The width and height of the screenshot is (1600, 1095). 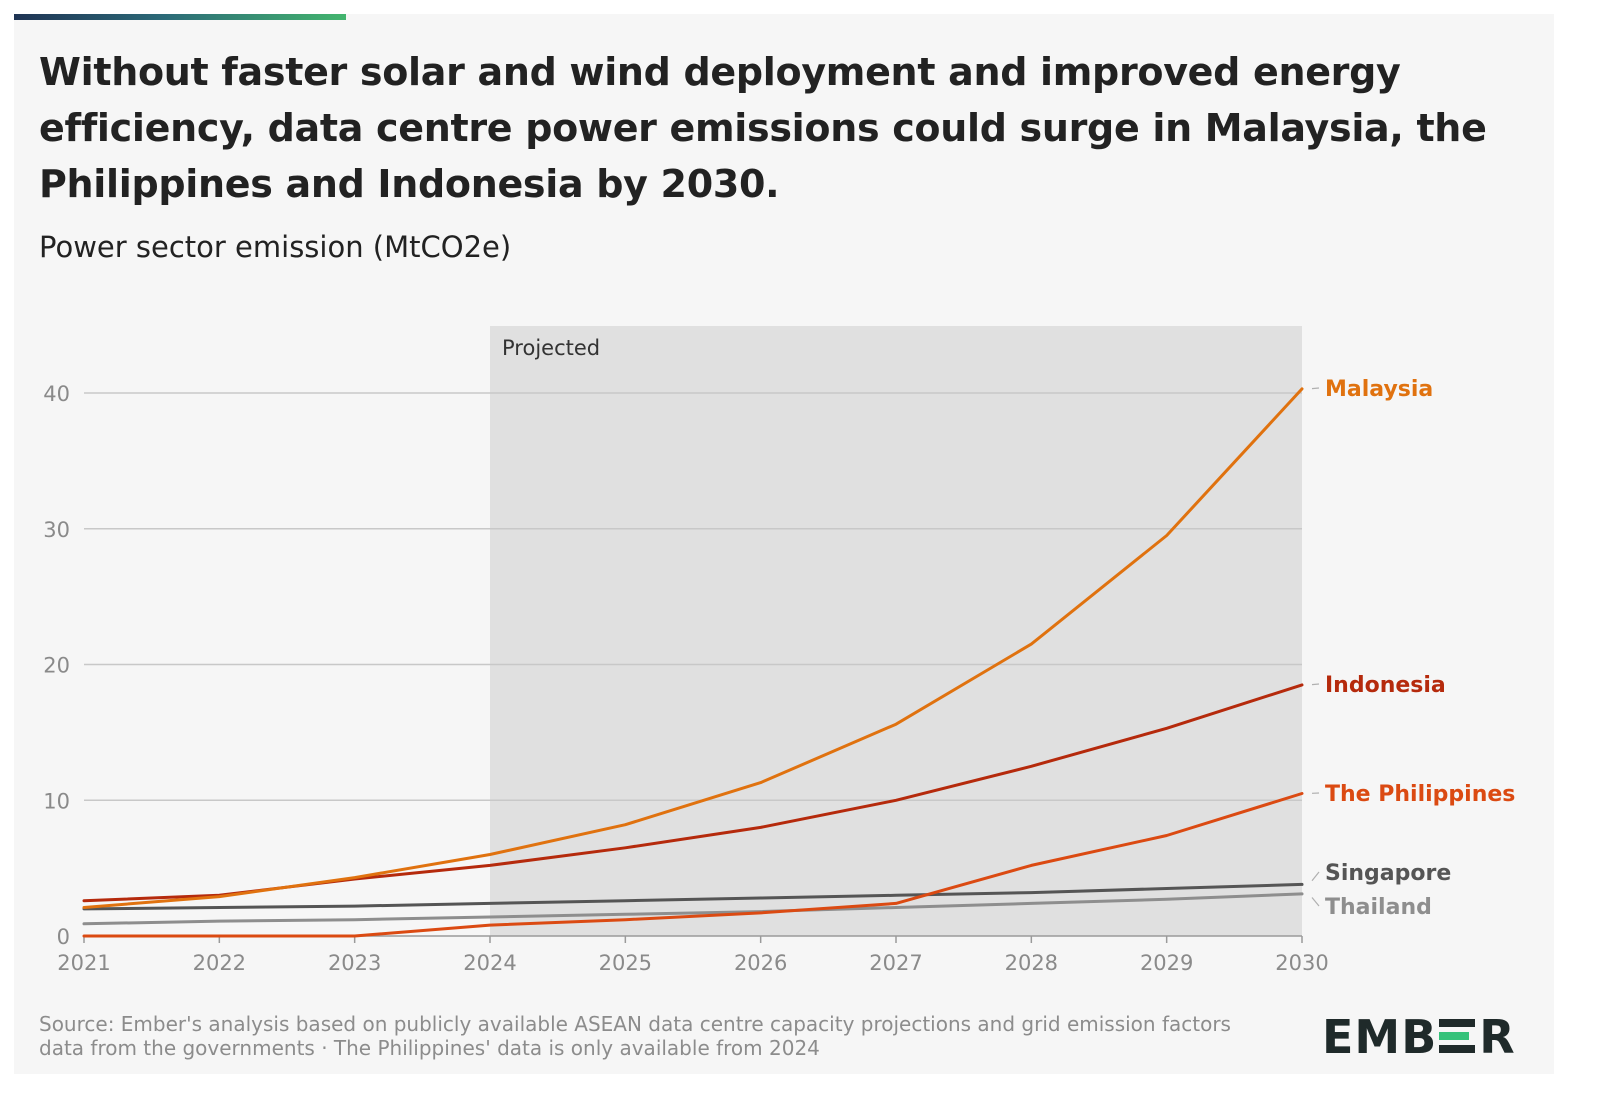 What do you see at coordinates (1497, 1037) in the screenshot?
I see `logo-text-right: R` at bounding box center [1497, 1037].